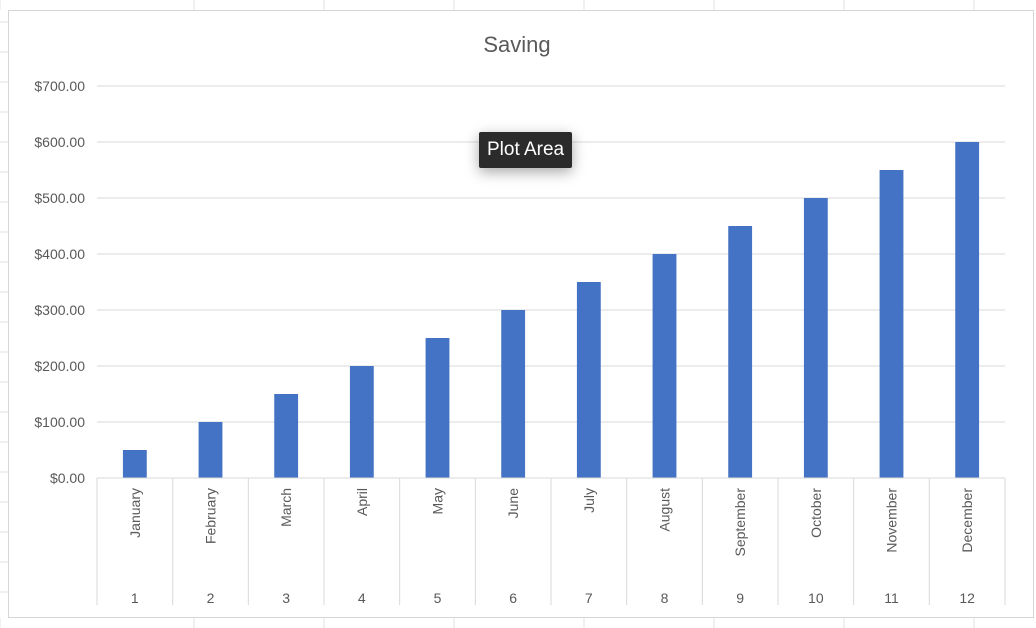 This screenshot has width=1036, height=628. Describe the element at coordinates (516, 44) in the screenshot. I see `chart-title: Saving` at that location.